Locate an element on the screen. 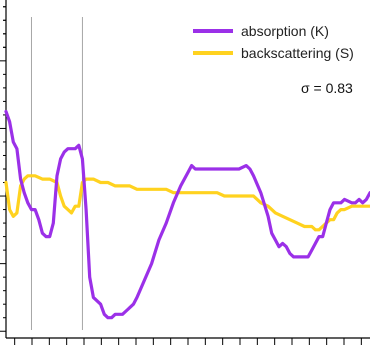 This screenshot has height=352, width=370. legend-label-backscattering: backscattering (S) is located at coordinates (297, 53).